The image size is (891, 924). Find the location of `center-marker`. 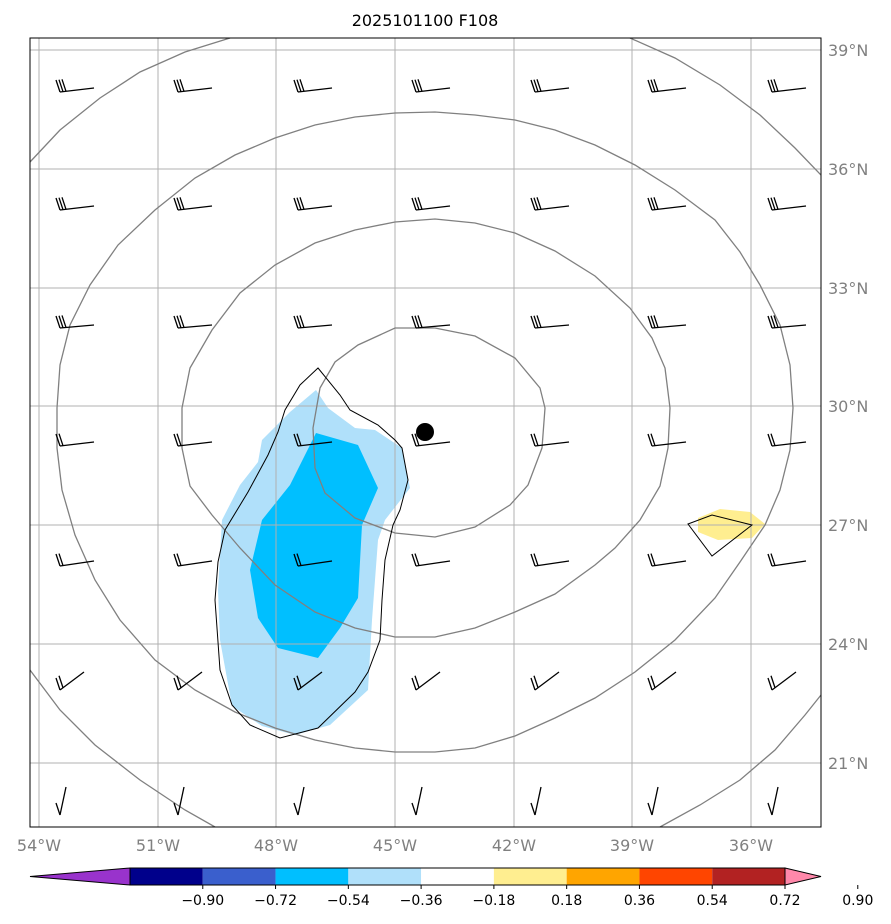

center-marker is located at coordinates (425, 432).